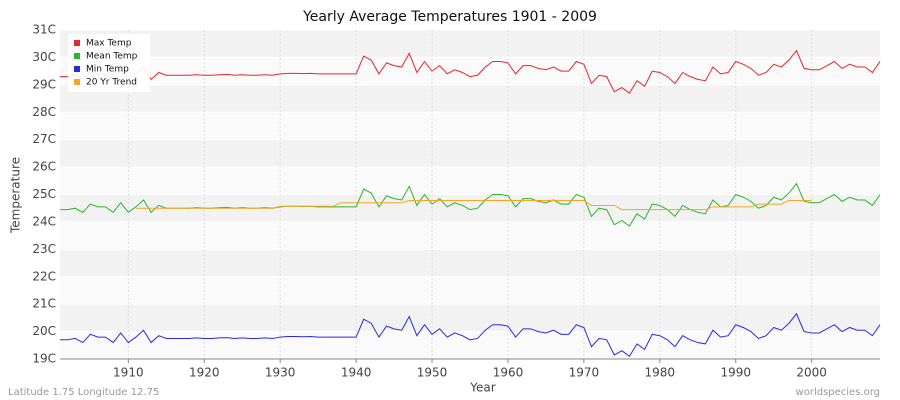  I want to click on x-tick-label: 1970, so click(584, 373).